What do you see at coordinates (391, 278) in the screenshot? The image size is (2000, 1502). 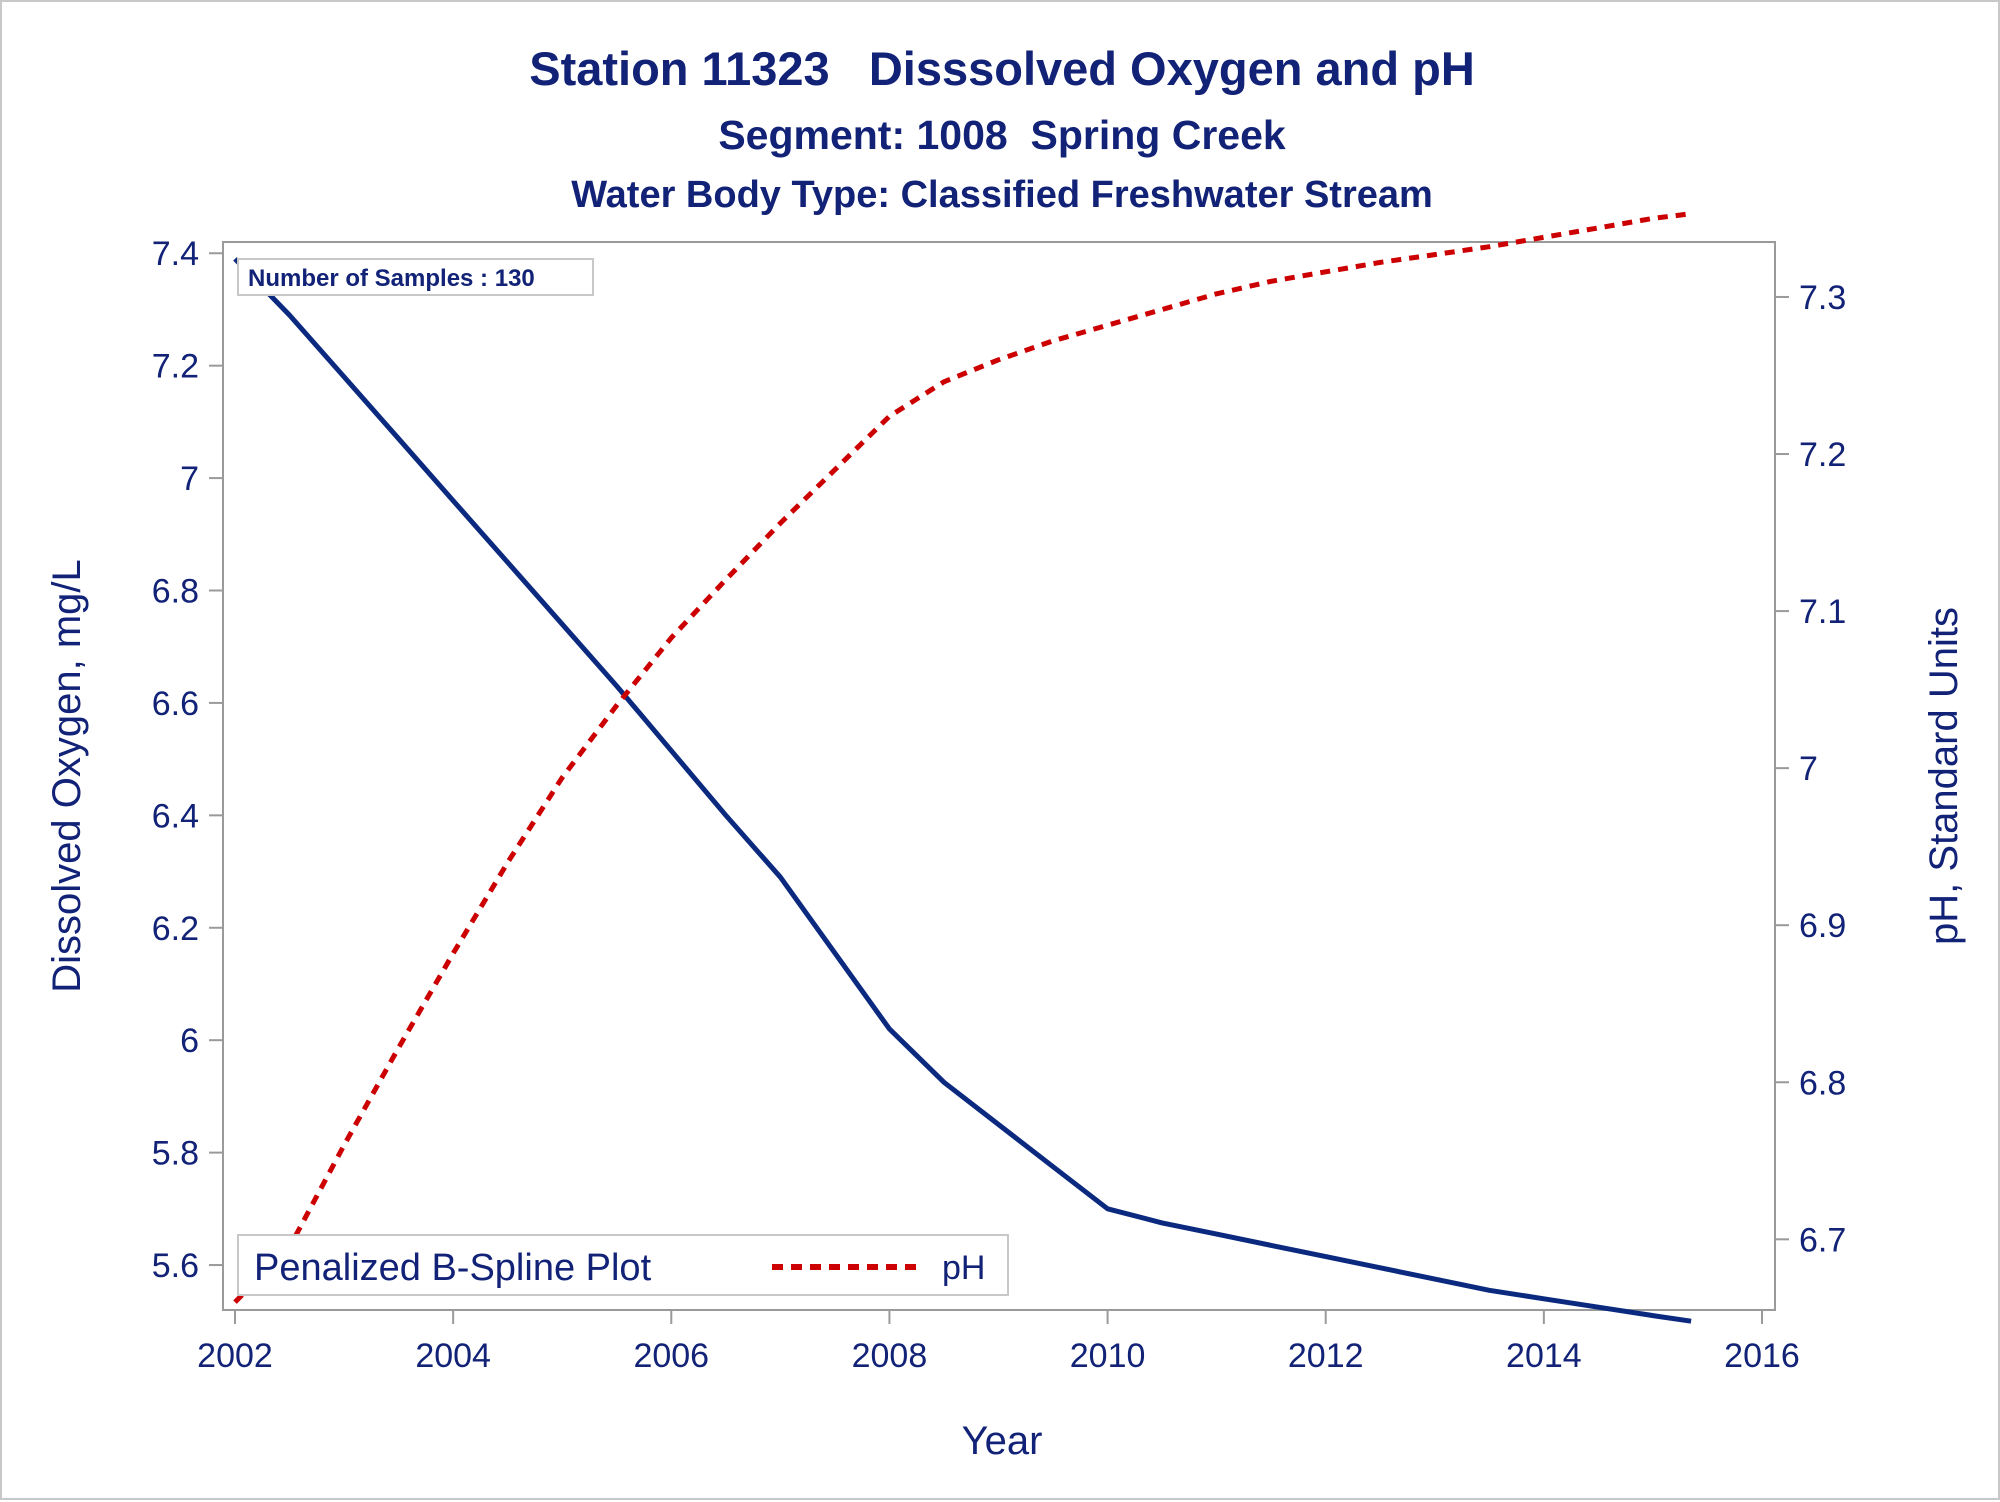 I see `sample-count-label: Number of Samples : 130` at bounding box center [391, 278].